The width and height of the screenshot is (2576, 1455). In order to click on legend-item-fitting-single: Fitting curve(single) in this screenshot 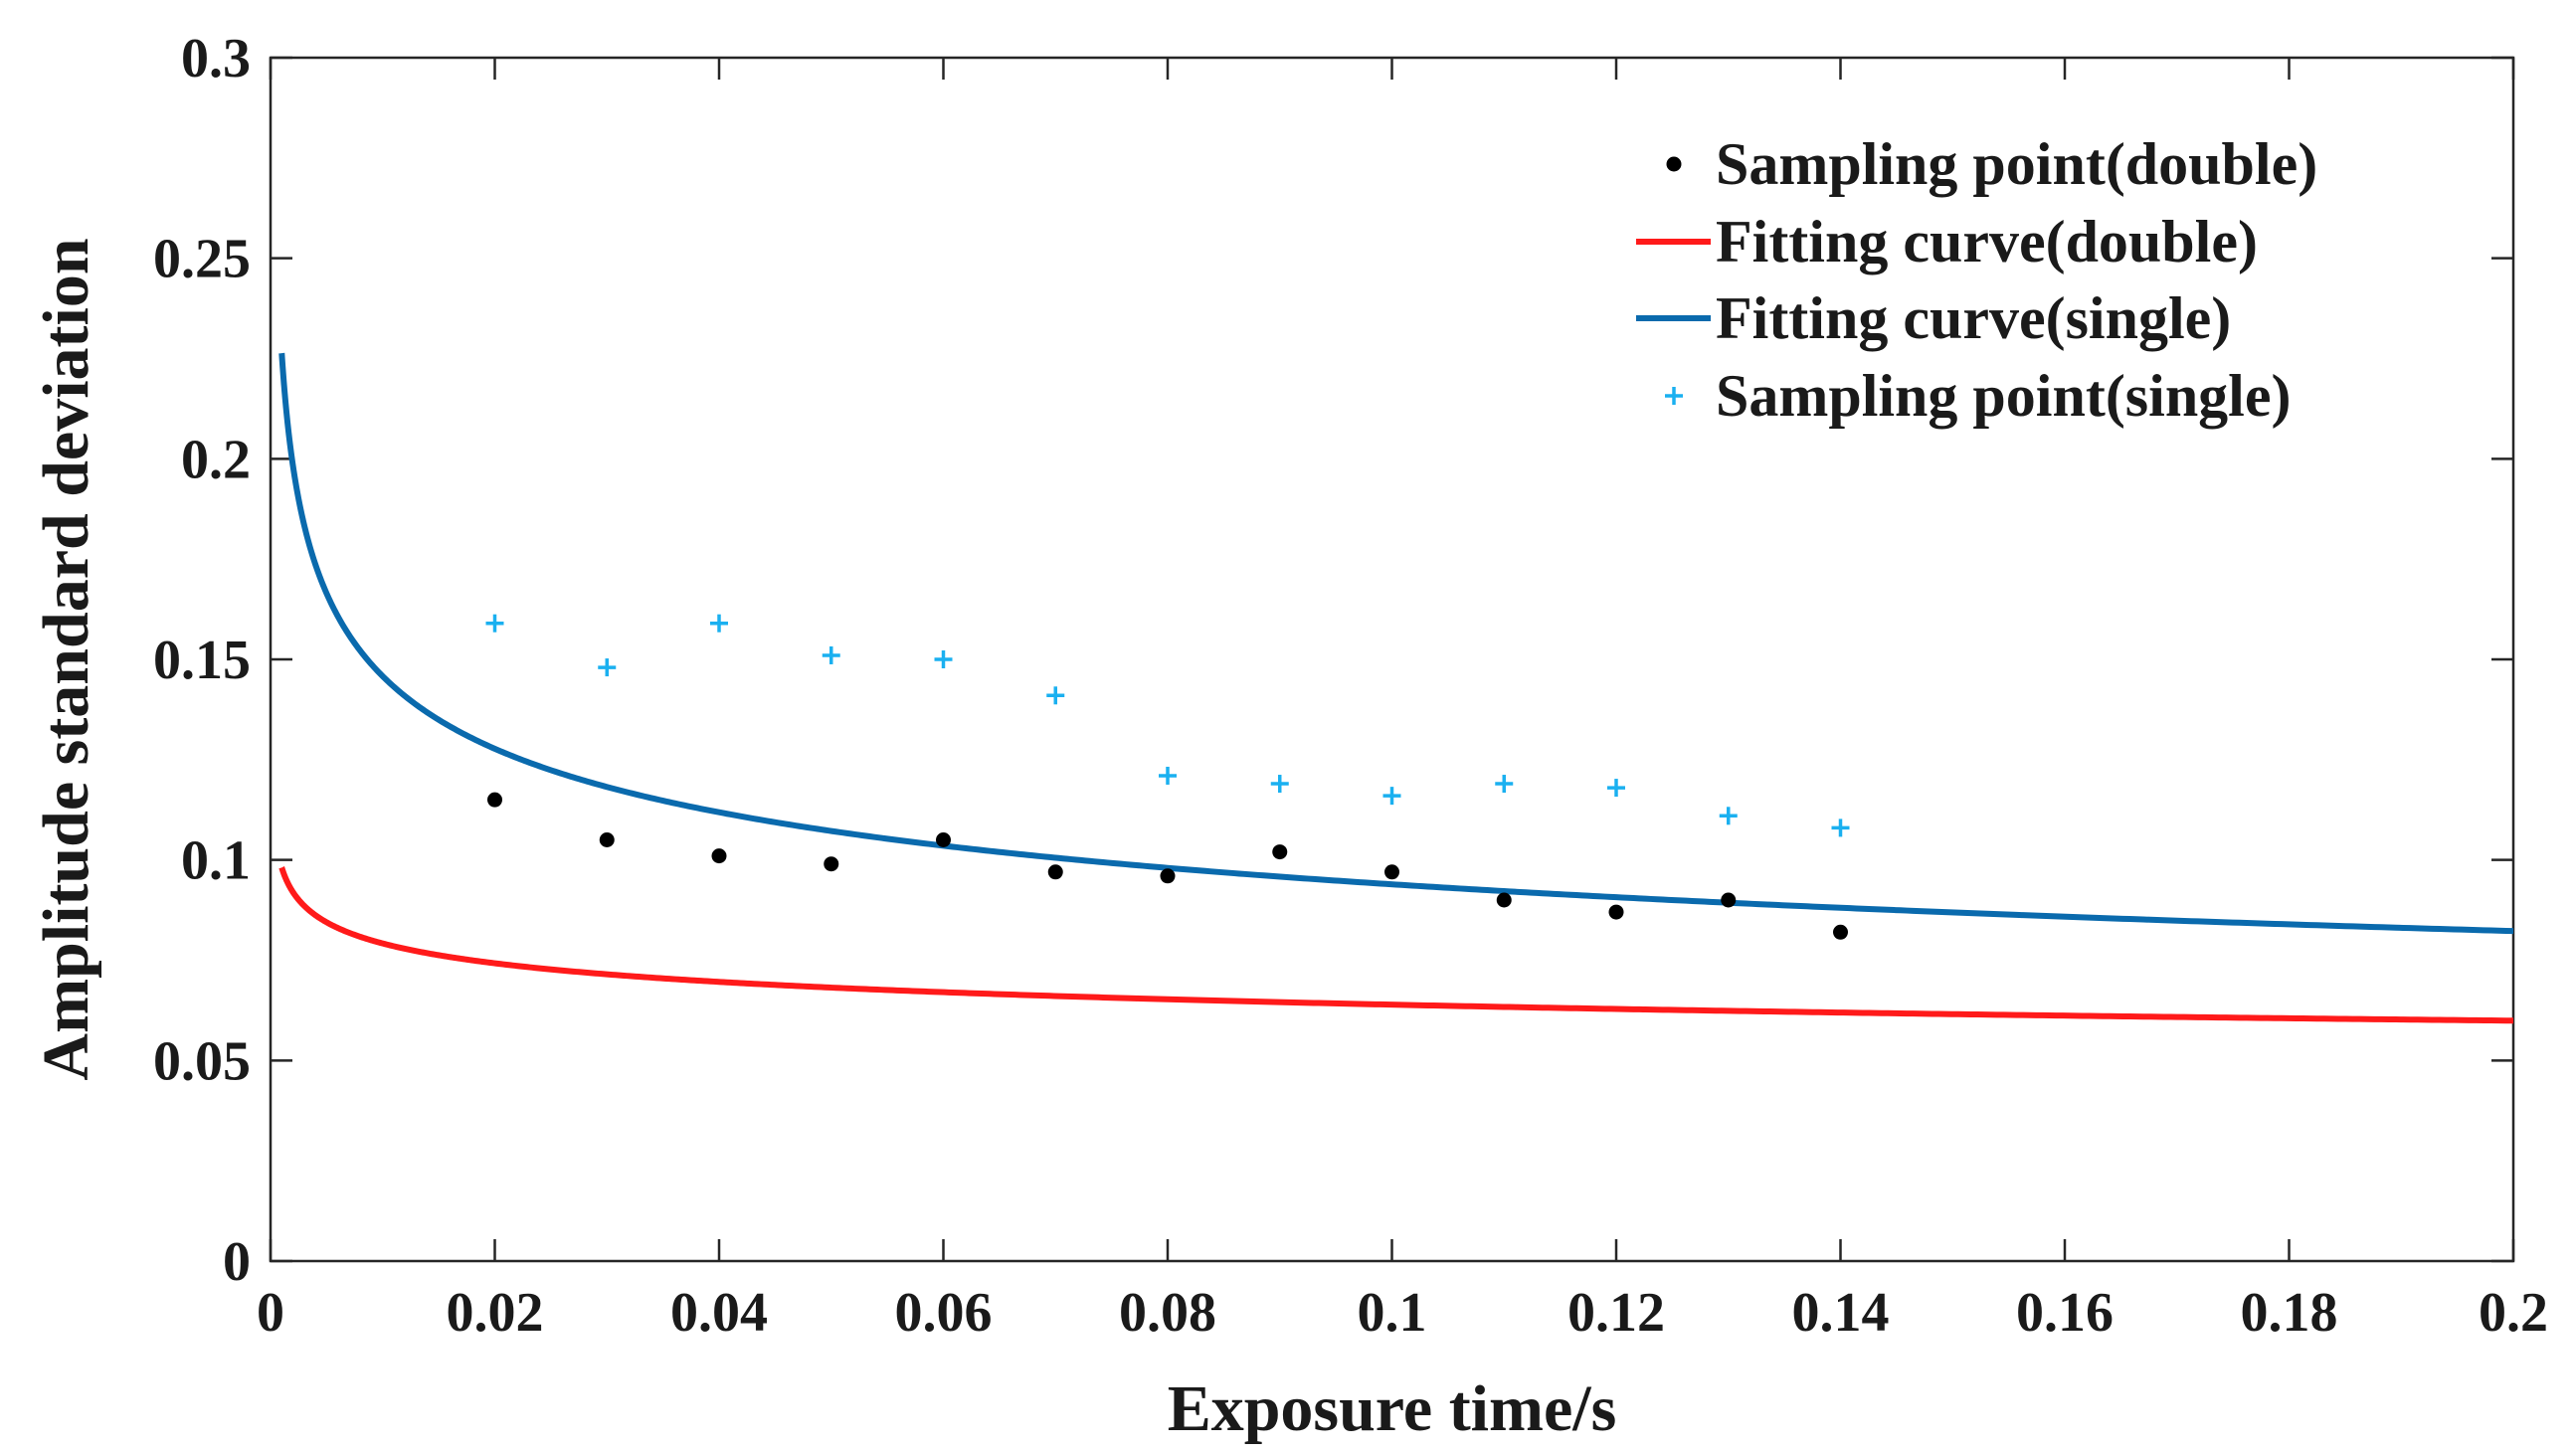, I will do `click(1933, 318)`.